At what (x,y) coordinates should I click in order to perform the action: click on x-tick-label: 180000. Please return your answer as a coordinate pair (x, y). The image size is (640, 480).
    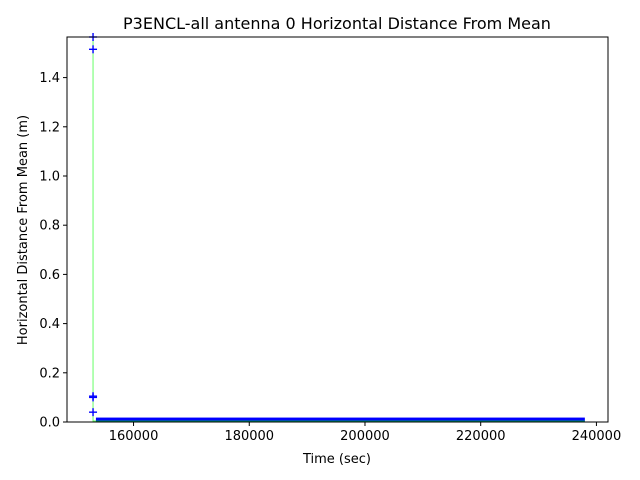
    Looking at the image, I should click on (249, 436).